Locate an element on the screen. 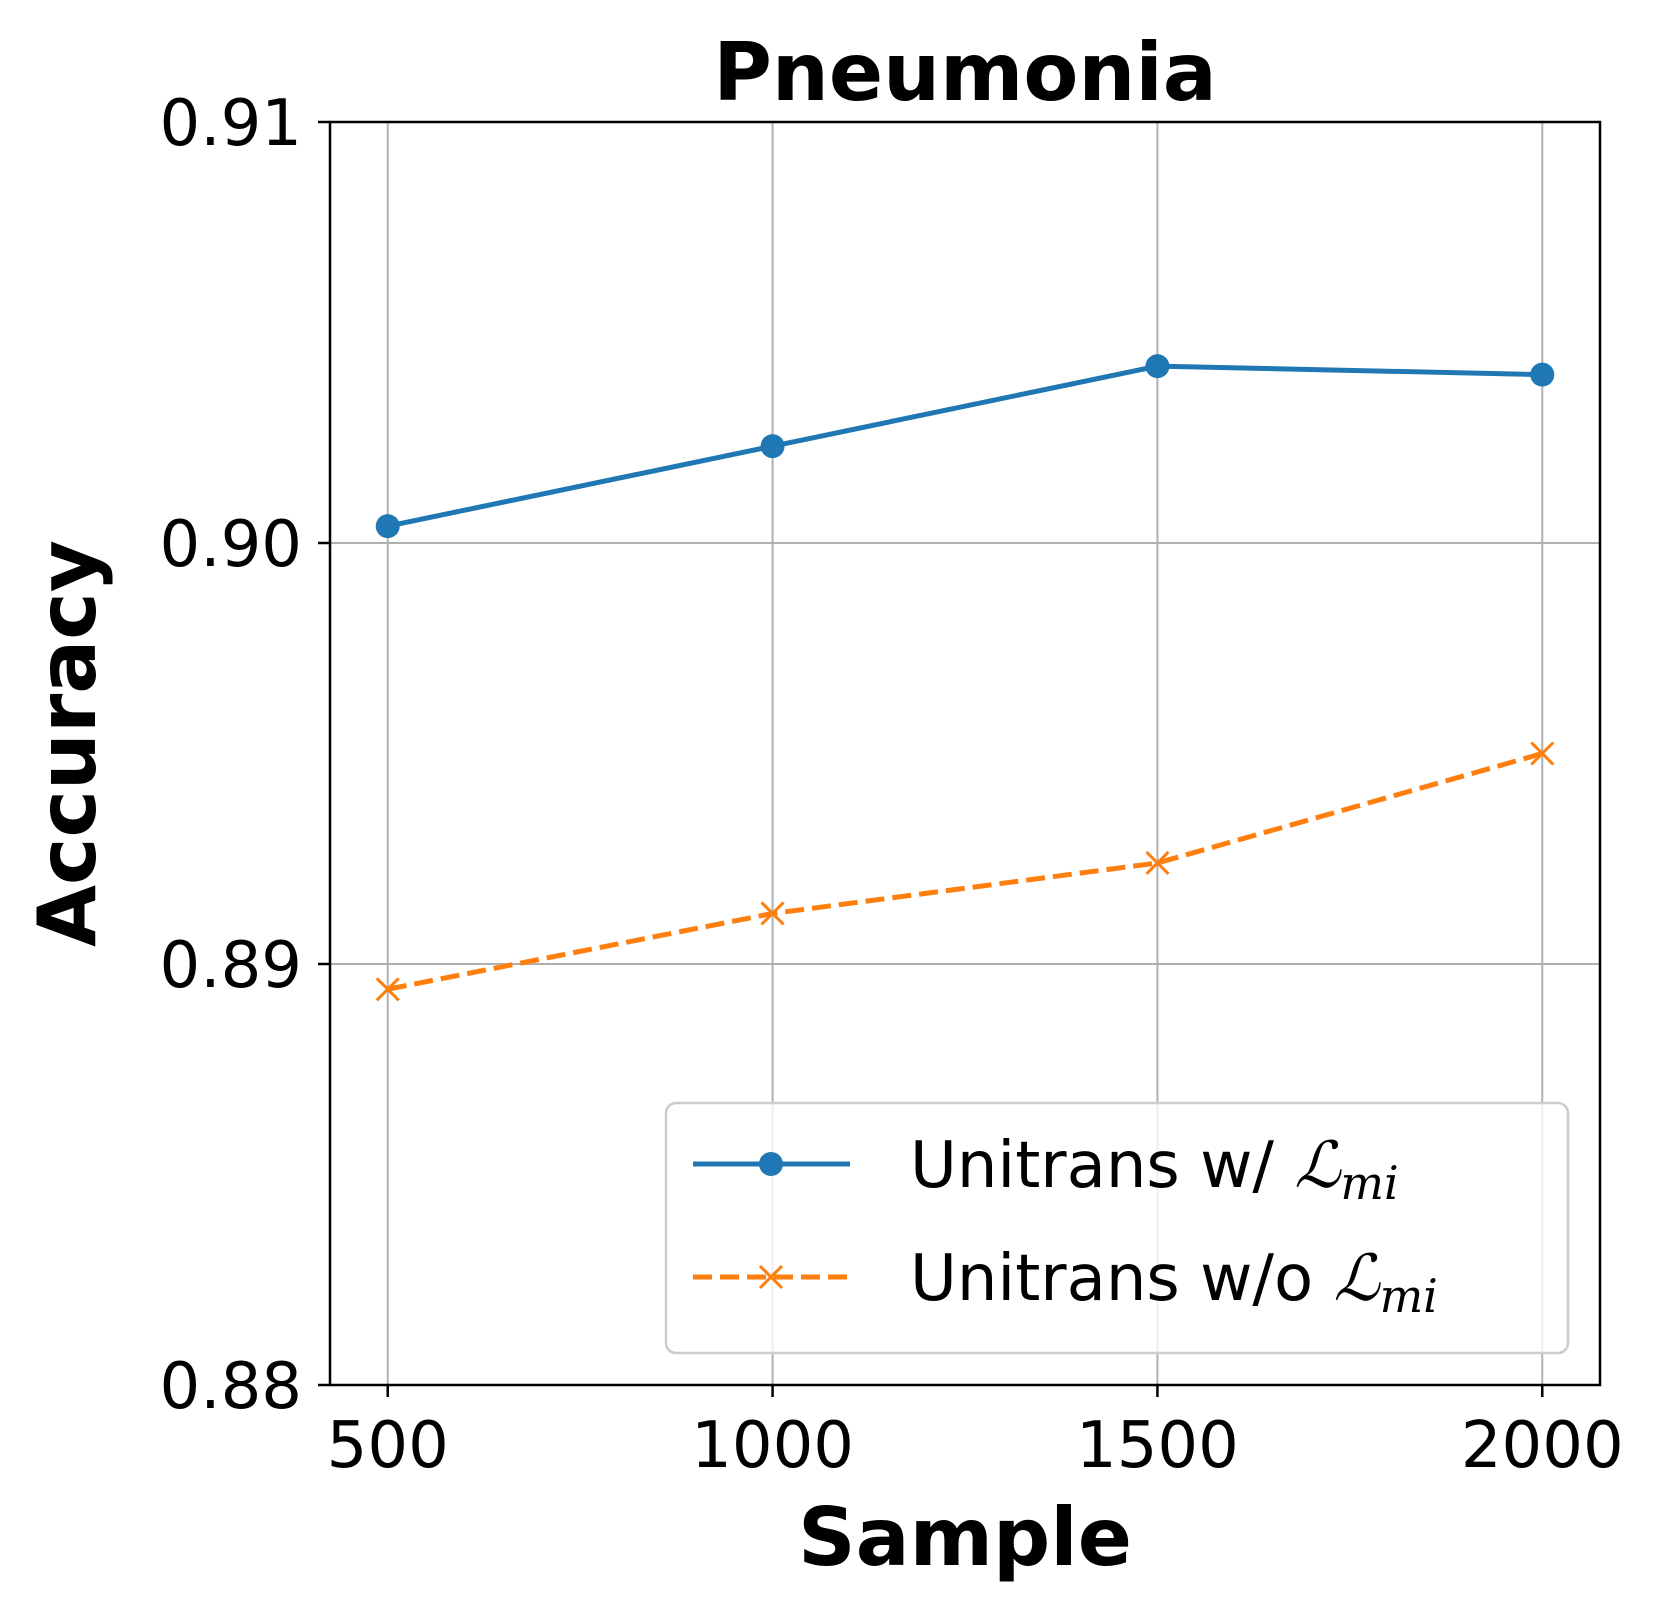 This screenshot has width=1661, height=1614. legend-label: Unitrans w/ ℒmi is located at coordinates (1154, 1169).